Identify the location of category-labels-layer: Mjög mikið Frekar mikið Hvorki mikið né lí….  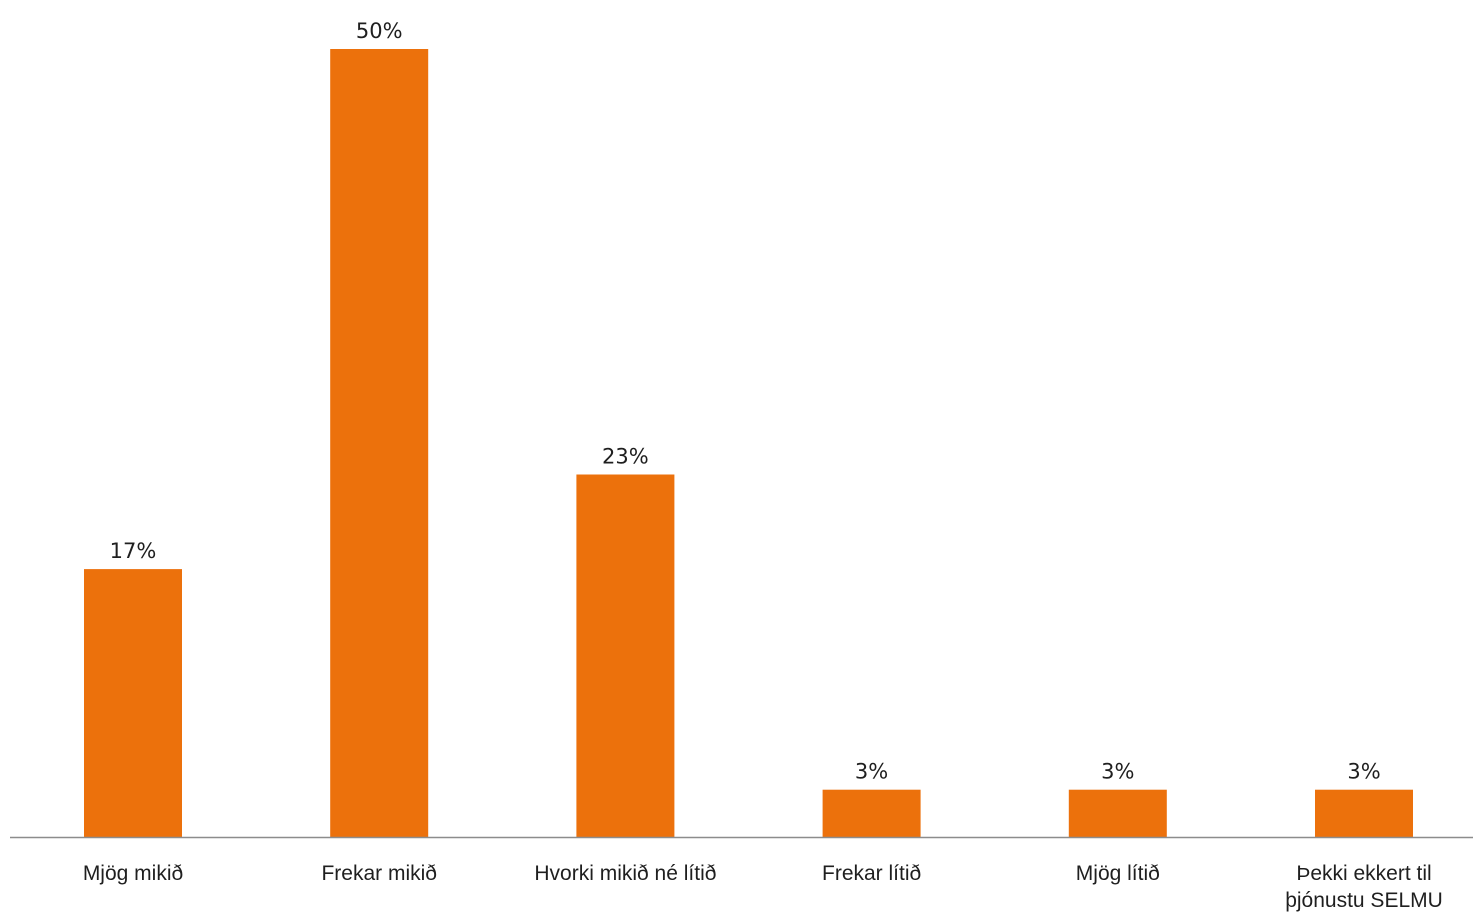
(763, 887).